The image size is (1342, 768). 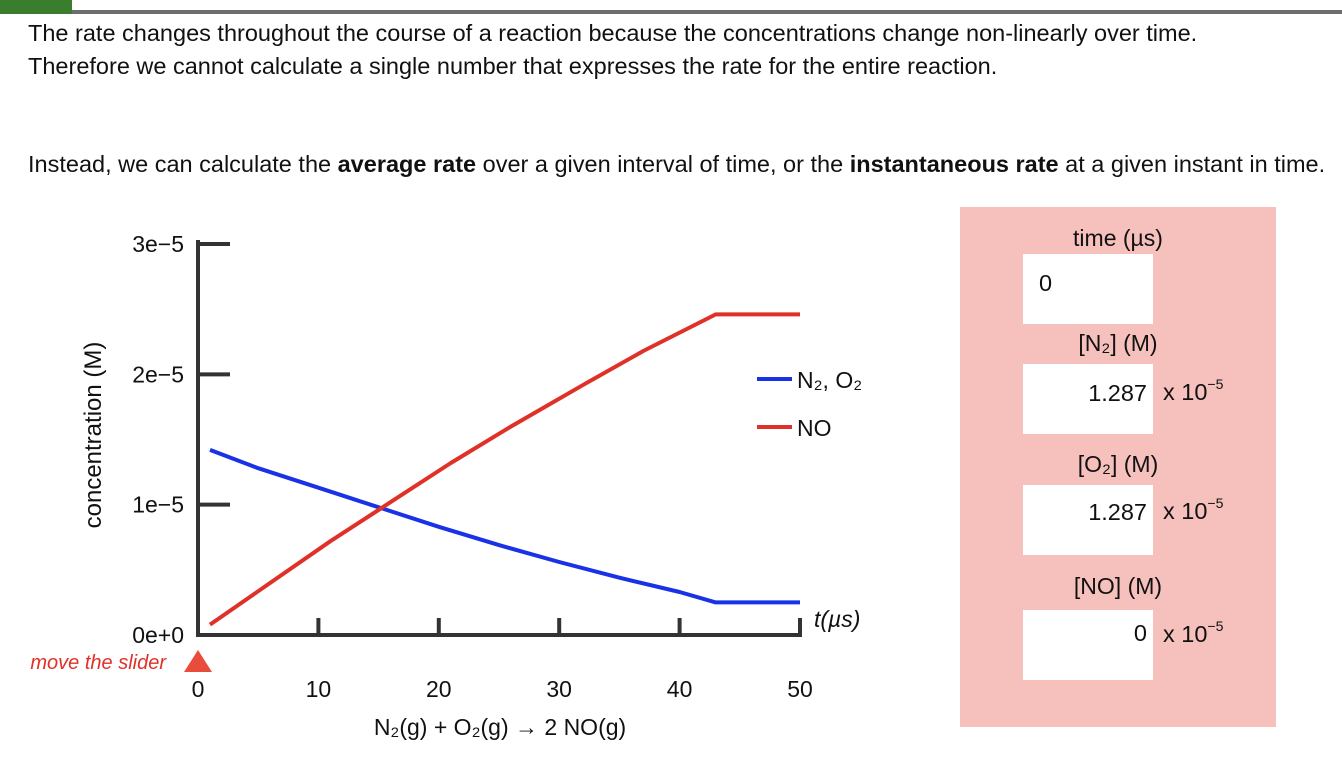 I want to click on x-tick-label: 40, so click(x=680, y=689).